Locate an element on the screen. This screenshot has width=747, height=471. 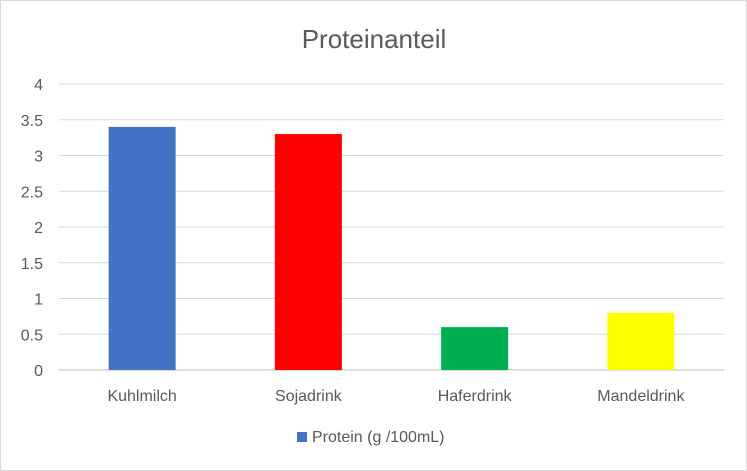
x-axis-ticks: Kuhlmilch Sojadrink Haferdrink Mandeldrink is located at coordinates (396, 396).